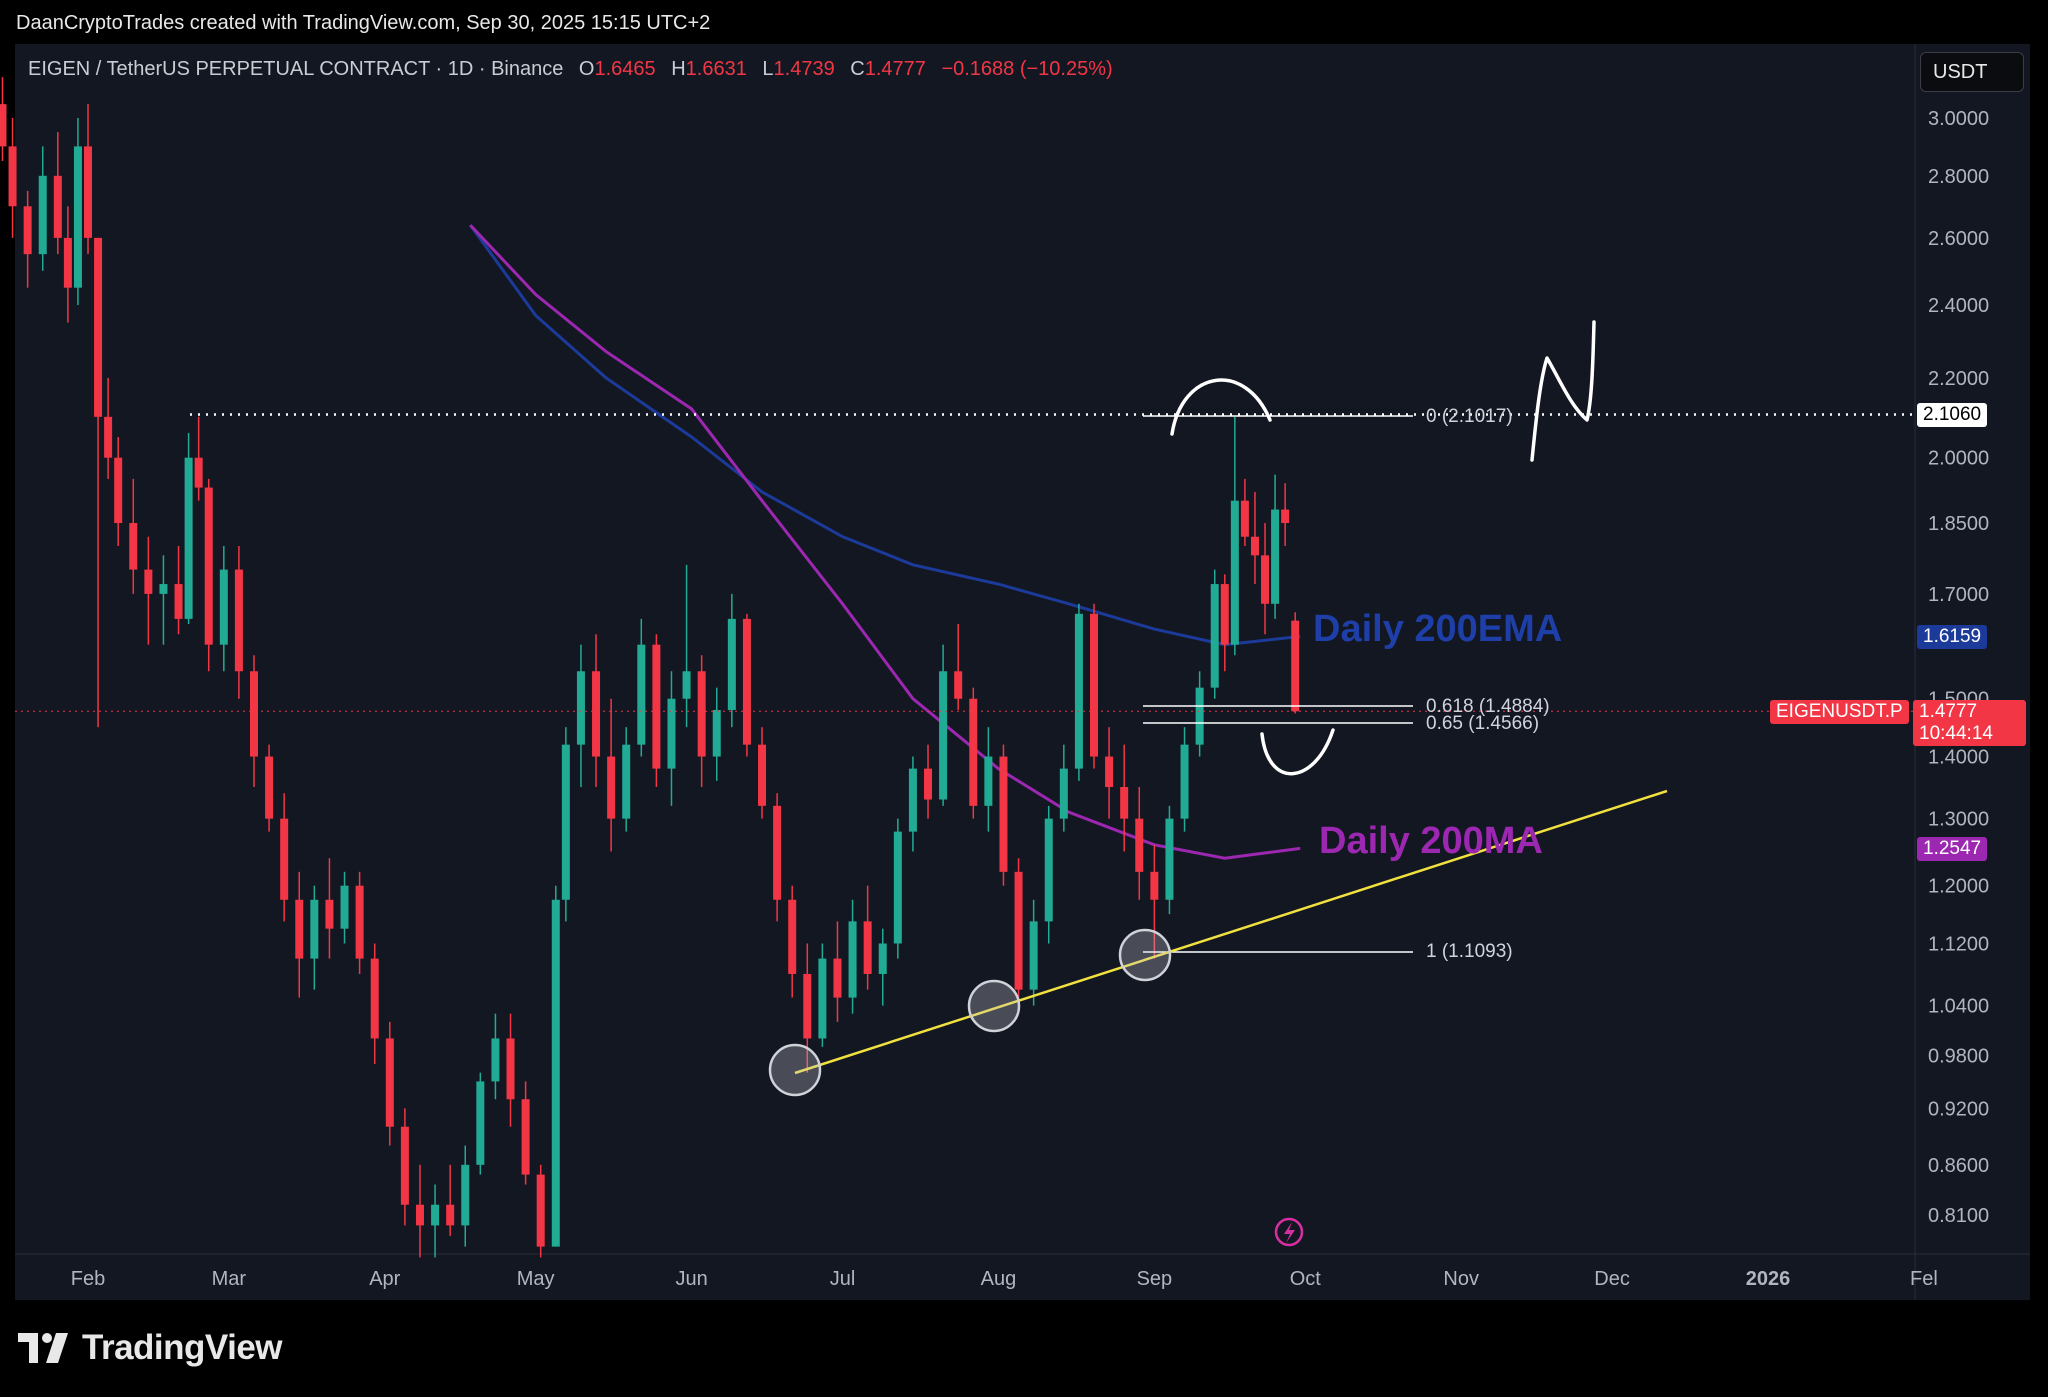 Image resolution: width=2048 pixels, height=1397 pixels. What do you see at coordinates (843, 1279) in the screenshot?
I see `time-tick: Jul` at bounding box center [843, 1279].